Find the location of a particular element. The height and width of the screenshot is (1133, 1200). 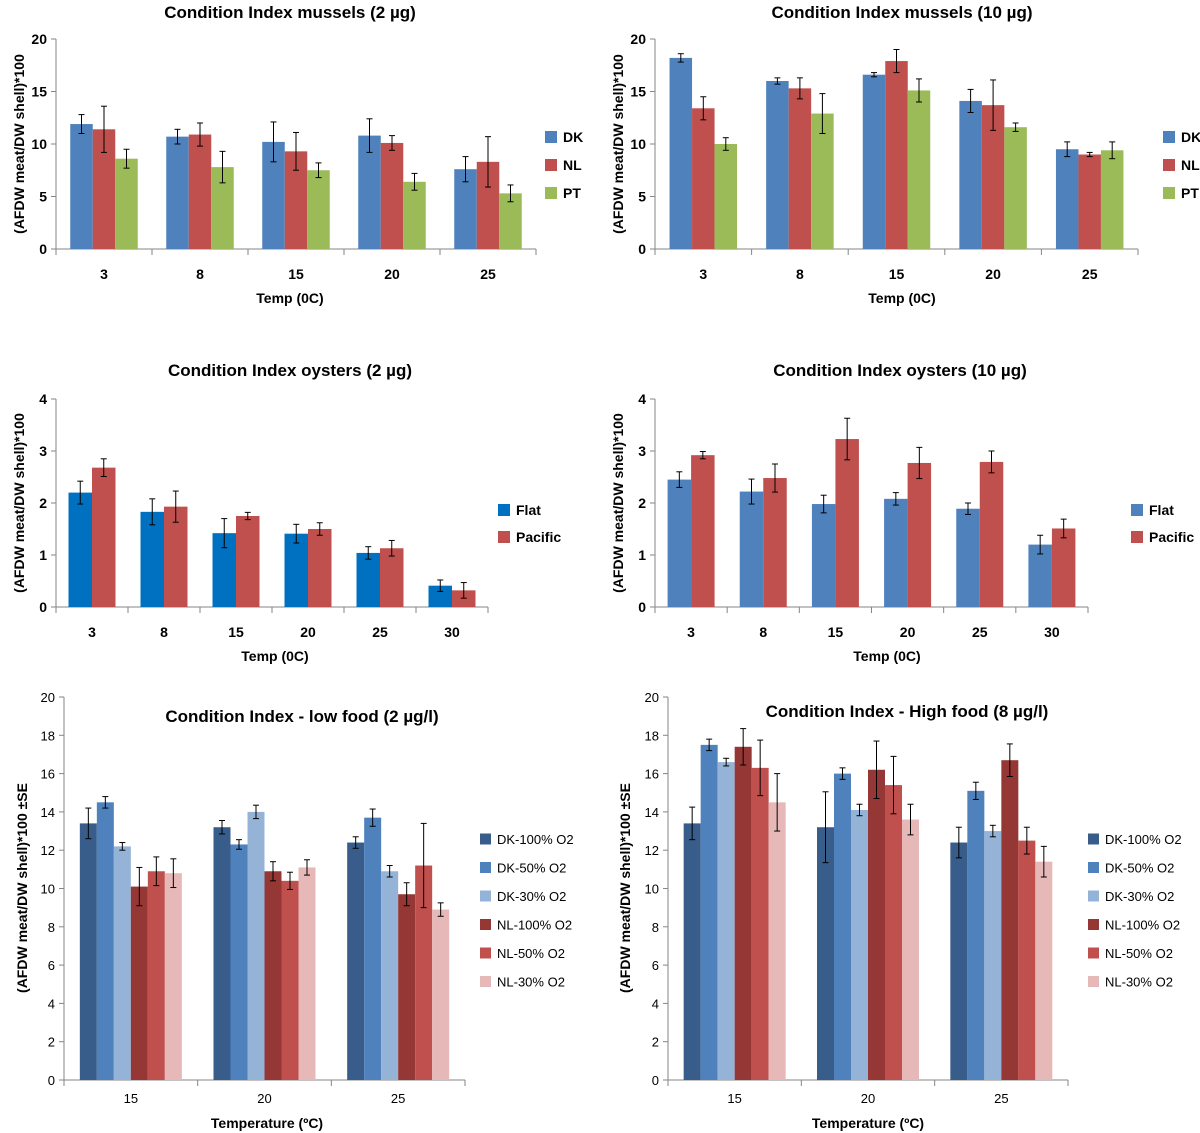

bar-NL-100% O2-15 is located at coordinates (743, 913).